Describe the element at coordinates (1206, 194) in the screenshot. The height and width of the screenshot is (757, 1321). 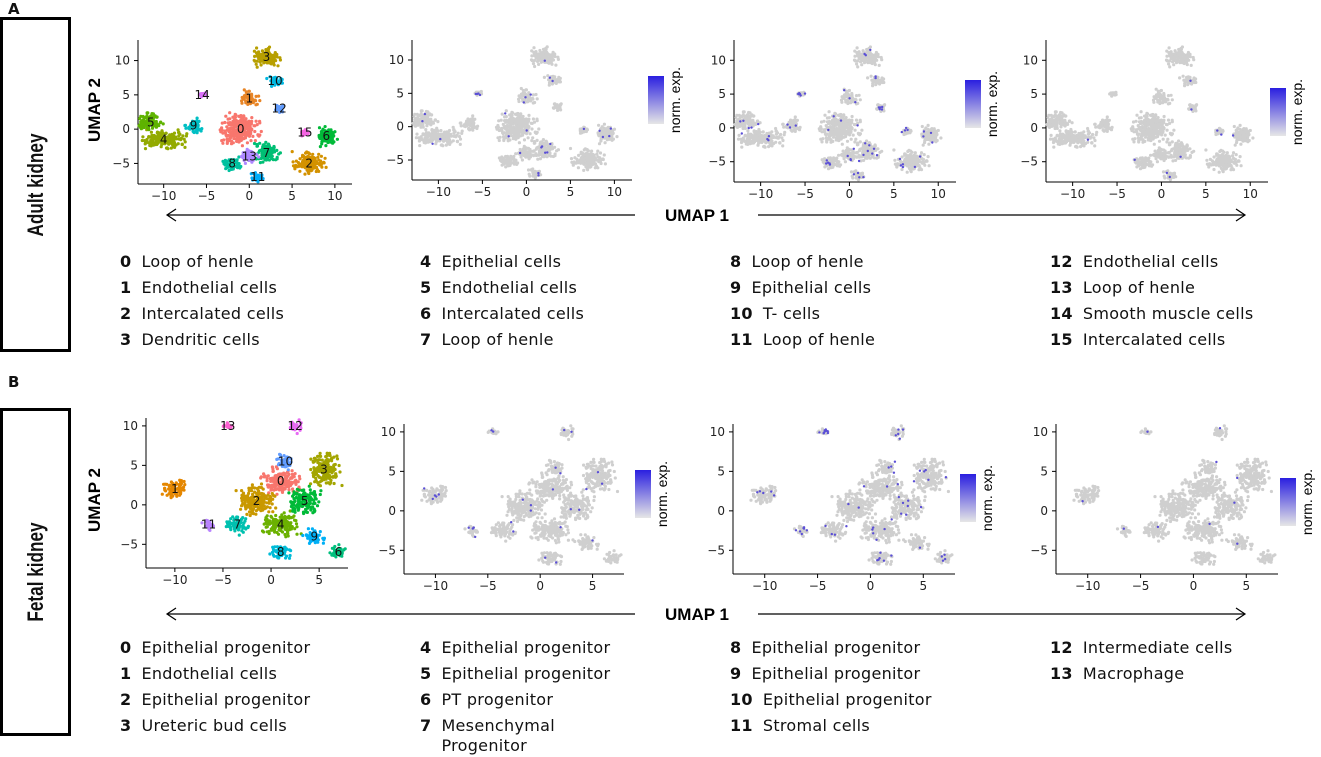
I see `x-tick-label: 5` at that location.